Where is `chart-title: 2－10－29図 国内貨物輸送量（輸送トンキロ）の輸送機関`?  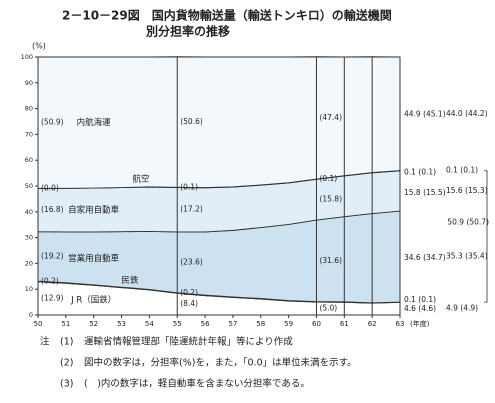 chart-title: 2－10－29図 国内貨物輸送量（輸送トンキロ）の輸送機関 is located at coordinates (227, 15).